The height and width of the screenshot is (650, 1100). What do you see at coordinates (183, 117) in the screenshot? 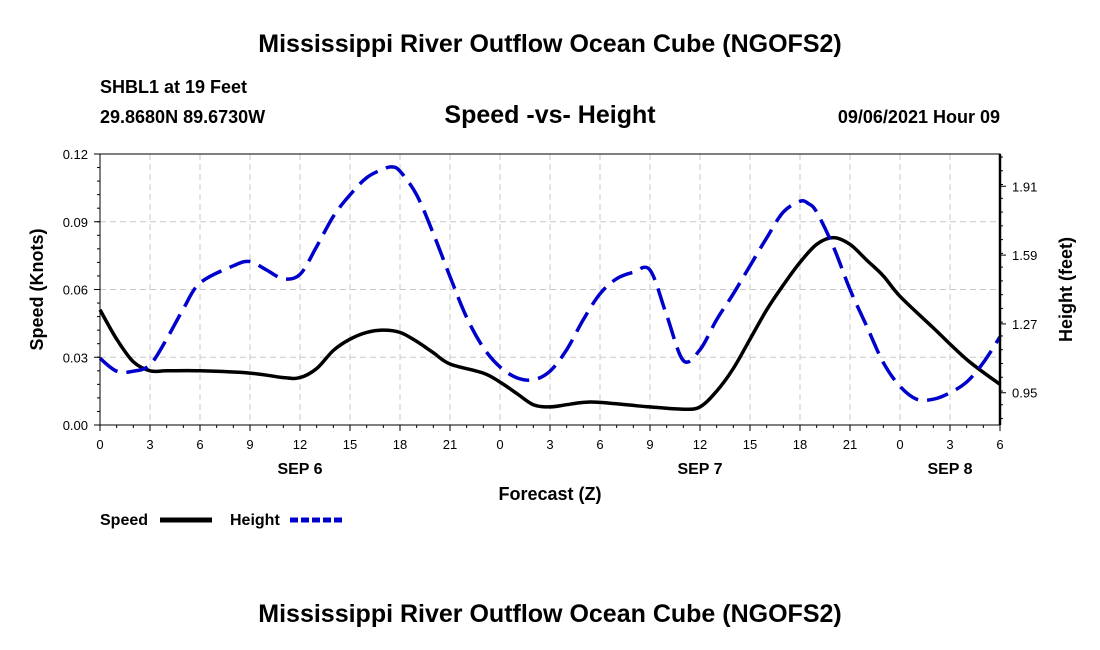
I see `station-coordinates: 29.8680N 89.6730W` at bounding box center [183, 117].